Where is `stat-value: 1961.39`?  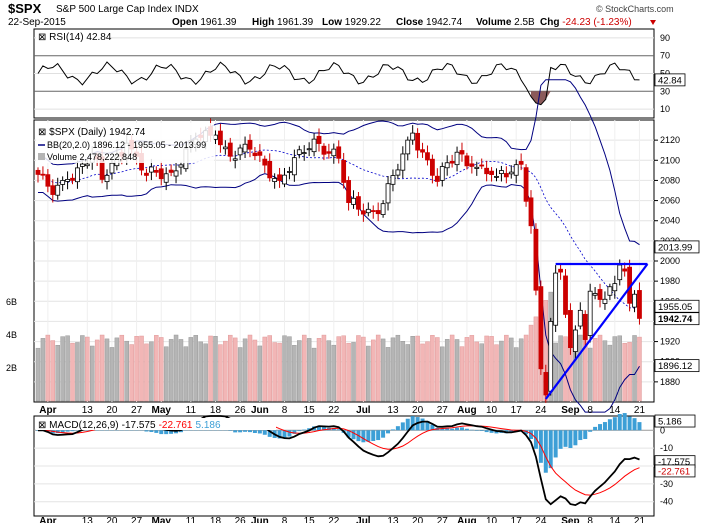
stat-value: 1961.39 is located at coordinates (295, 22).